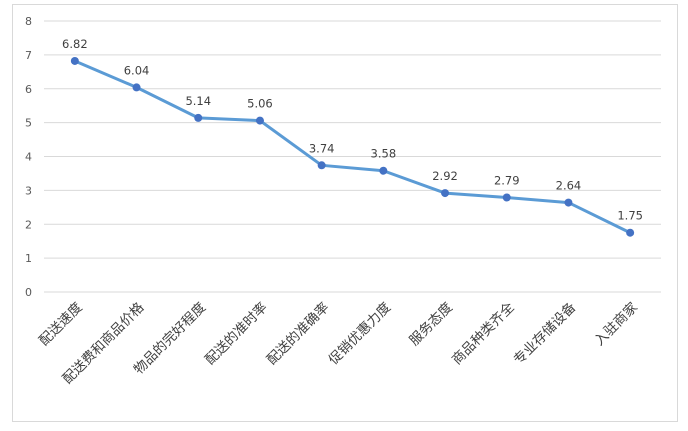  What do you see at coordinates (28, 21) in the screenshot?
I see `y-tick-label: 8` at bounding box center [28, 21].